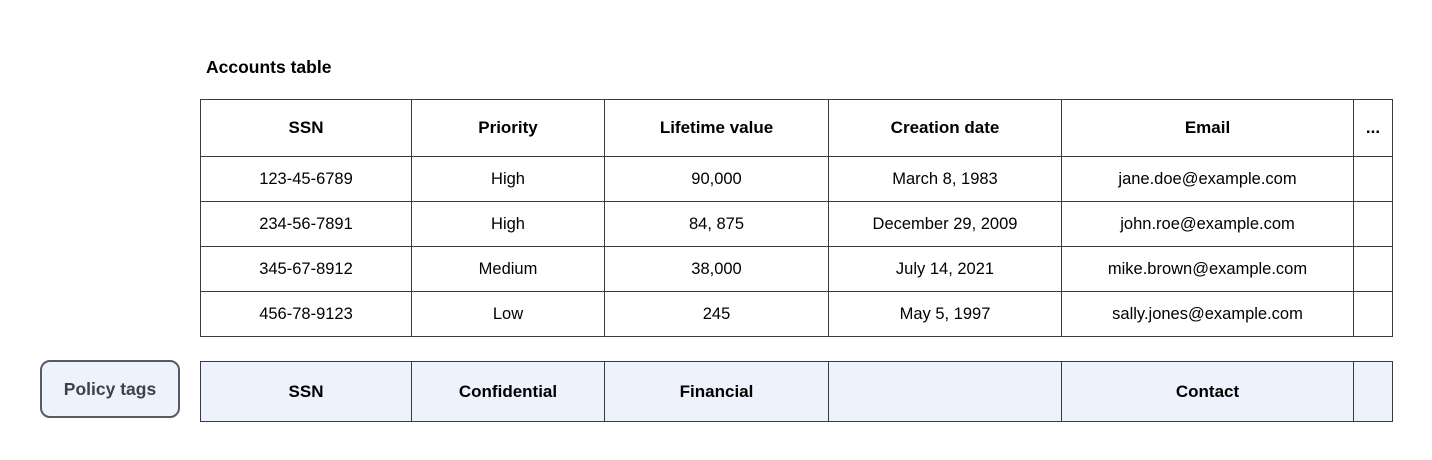 This screenshot has width=1432, height=460. Describe the element at coordinates (508, 269) in the screenshot. I see `table-cell-priority: Medium` at that location.